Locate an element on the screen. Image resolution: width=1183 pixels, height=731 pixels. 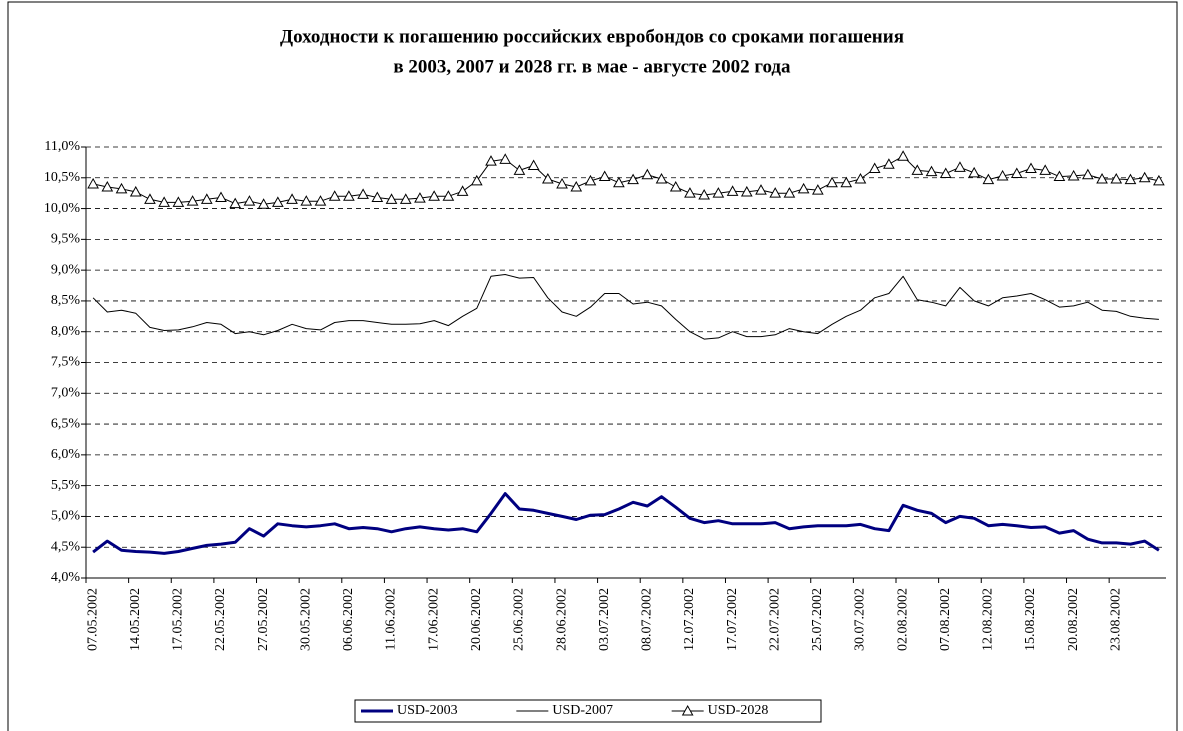
x-tick-label: 17.05.2002 is located at coordinates (178, 619).